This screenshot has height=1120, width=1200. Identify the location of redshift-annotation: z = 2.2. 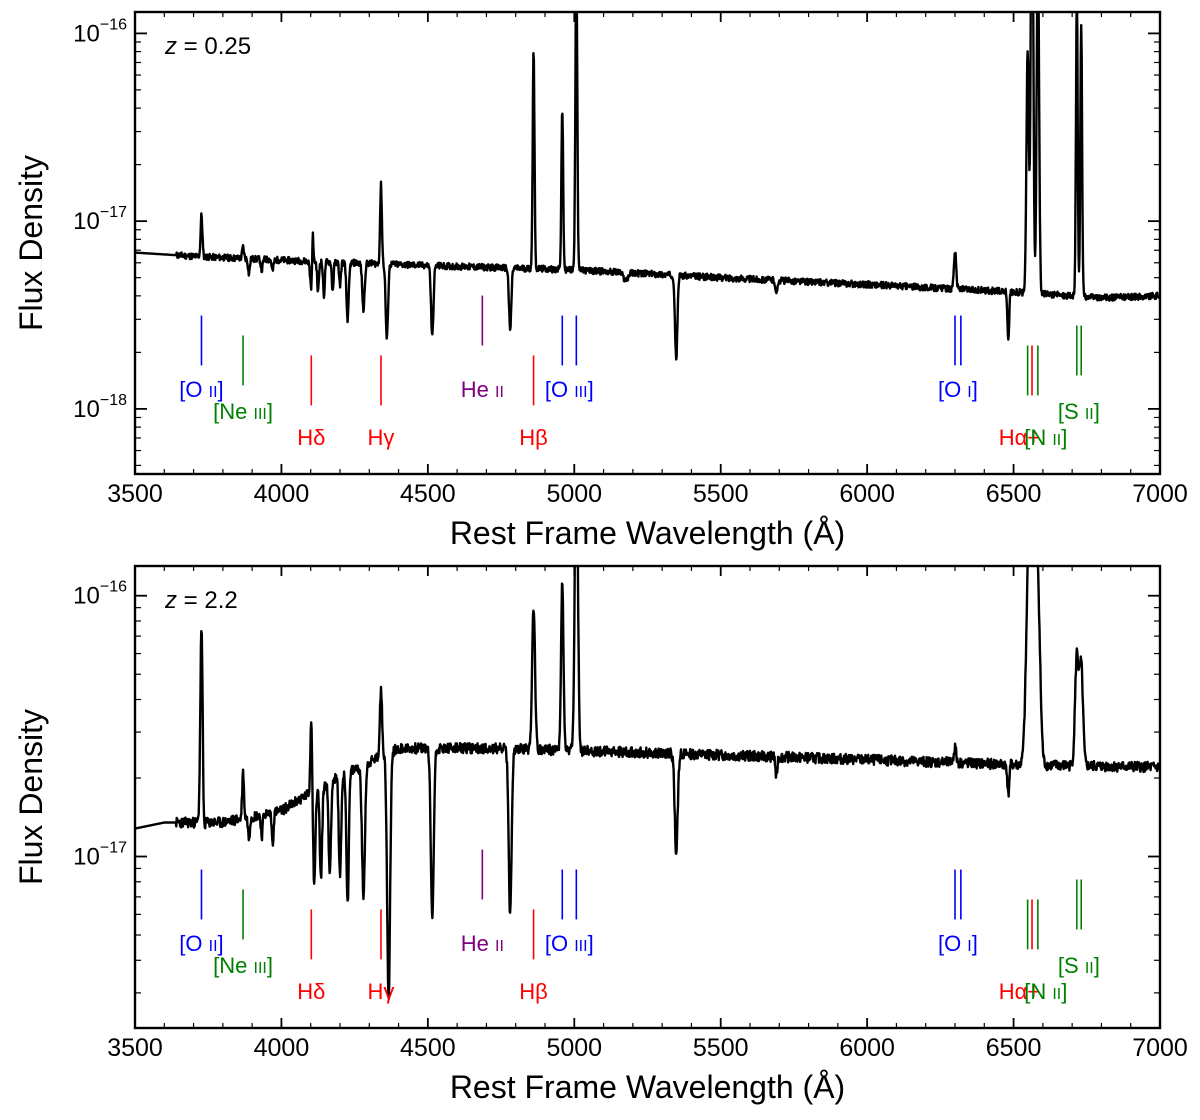
(201, 600).